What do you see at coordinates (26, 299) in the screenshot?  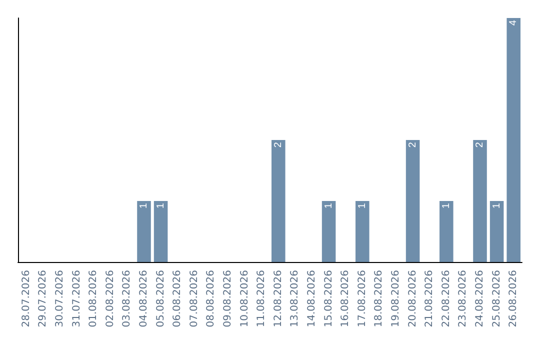 I see `x-tick-label: 28.07.2026` at bounding box center [26, 299].